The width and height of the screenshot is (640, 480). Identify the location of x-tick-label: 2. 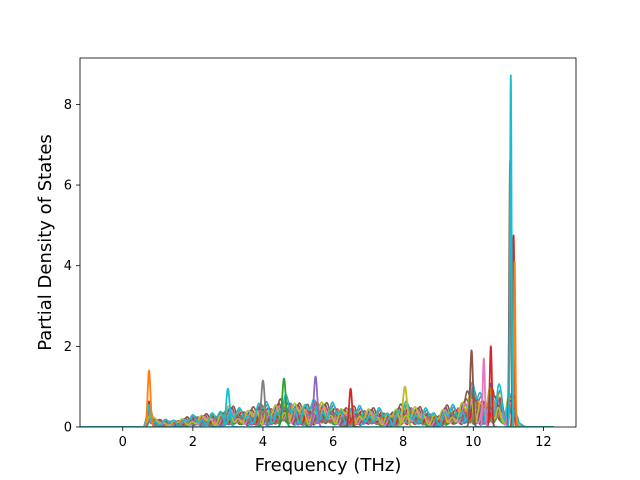
(193, 442).